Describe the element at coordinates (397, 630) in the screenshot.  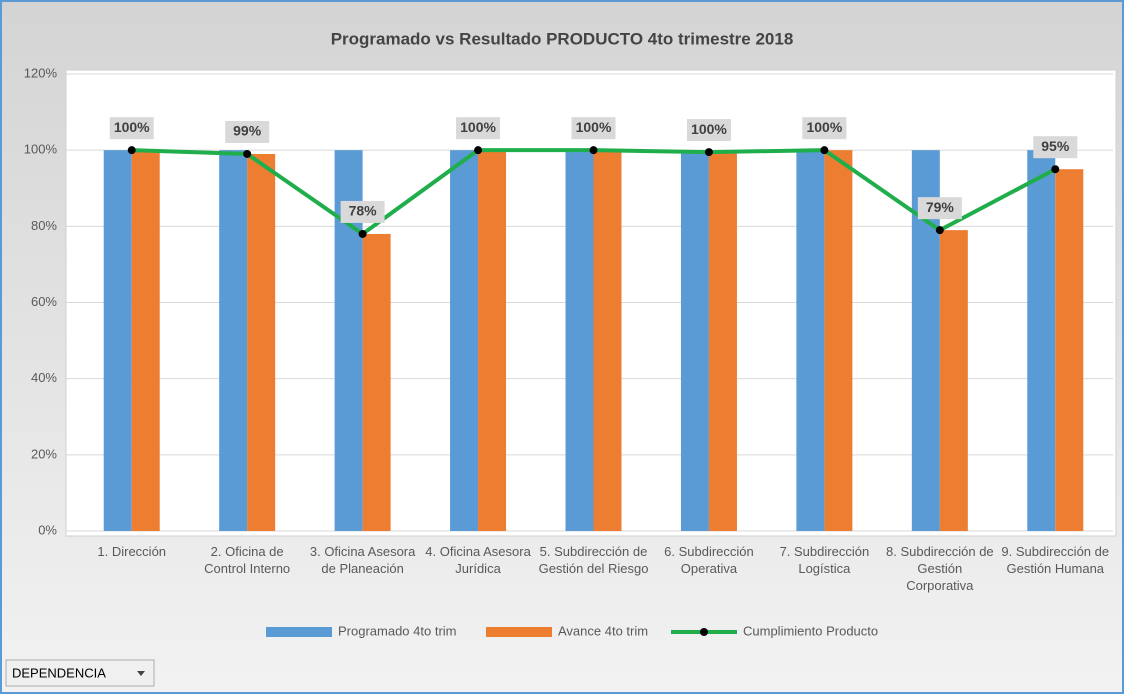
I see `legend-label: Programado 4to trim` at that location.